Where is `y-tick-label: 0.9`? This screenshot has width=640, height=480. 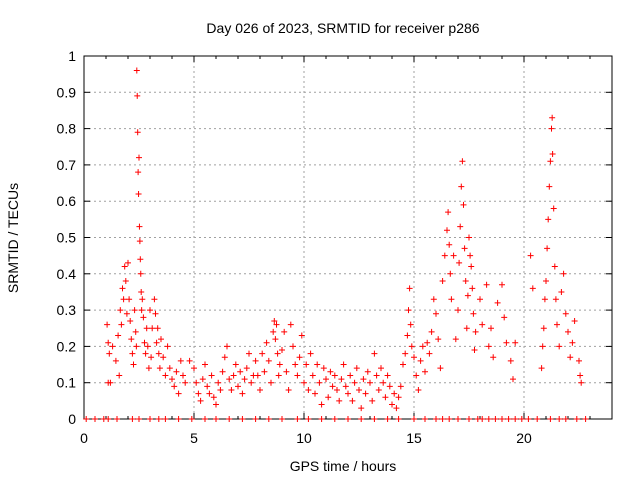 y-tick-label: 0.9 is located at coordinates (67, 92).